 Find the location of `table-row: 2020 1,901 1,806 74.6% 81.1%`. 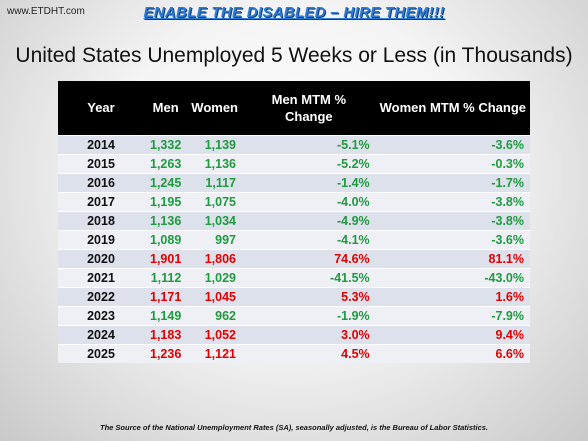

table-row: 2020 1,901 1,806 74.6% 81.1% is located at coordinates (294, 258).